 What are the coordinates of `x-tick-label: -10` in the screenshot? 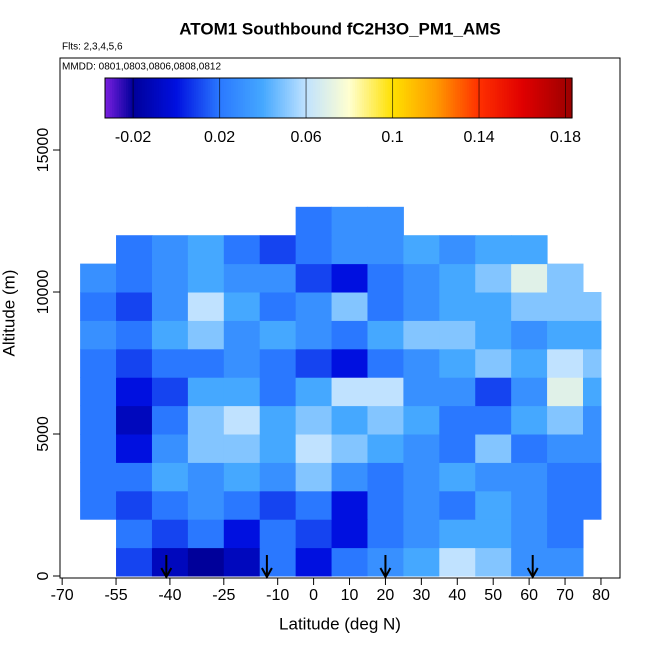 It's located at (277, 595).